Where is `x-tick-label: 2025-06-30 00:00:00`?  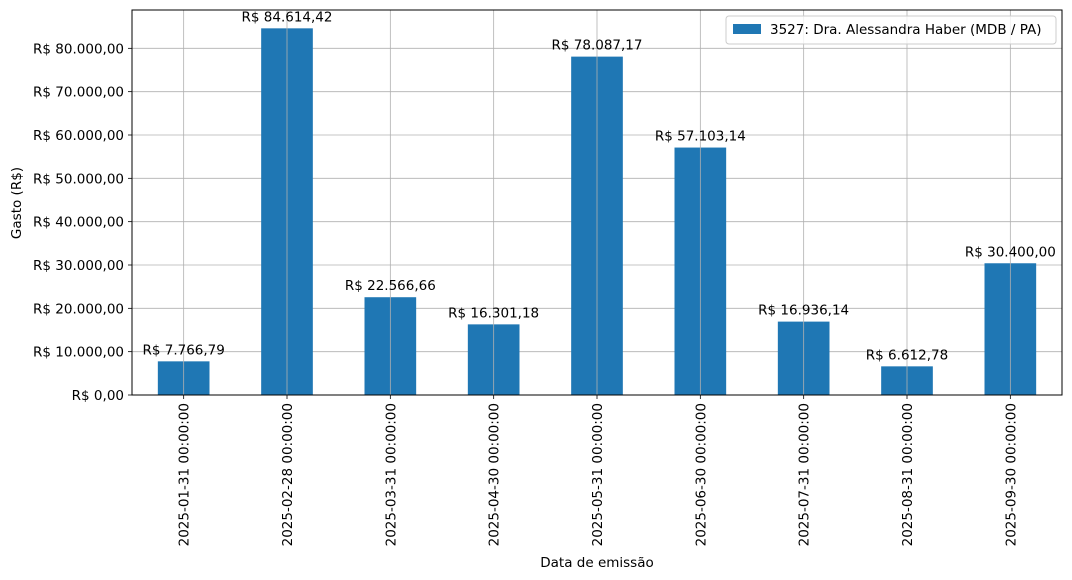
x-tick-label: 2025-06-30 00:00:00 is located at coordinates (701, 474).